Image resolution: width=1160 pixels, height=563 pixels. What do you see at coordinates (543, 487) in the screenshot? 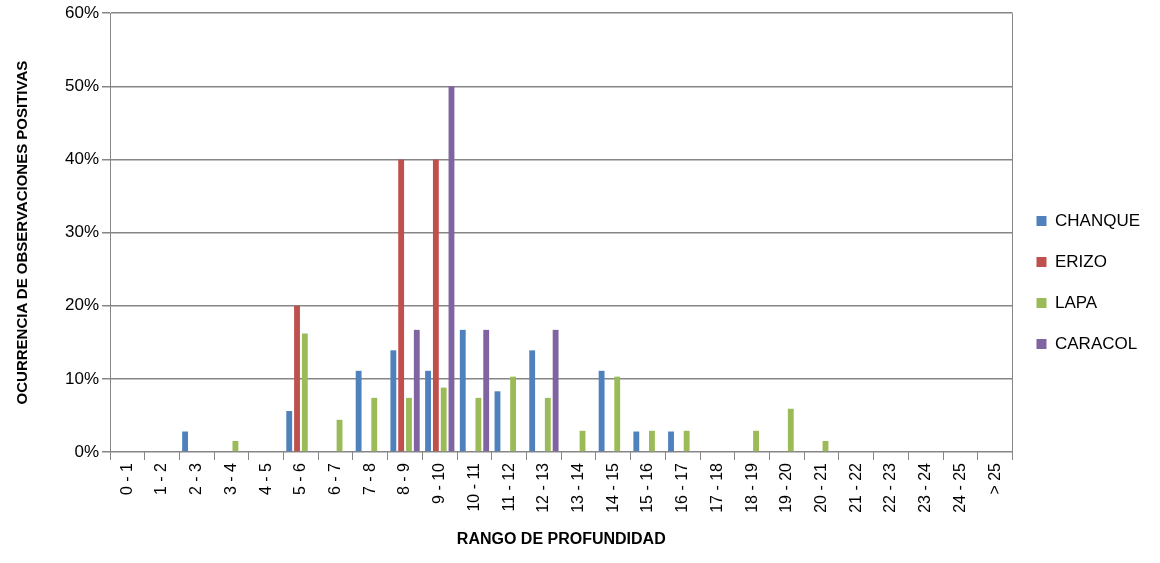
I see `x-tick-label: 12 - 13` at bounding box center [543, 487].